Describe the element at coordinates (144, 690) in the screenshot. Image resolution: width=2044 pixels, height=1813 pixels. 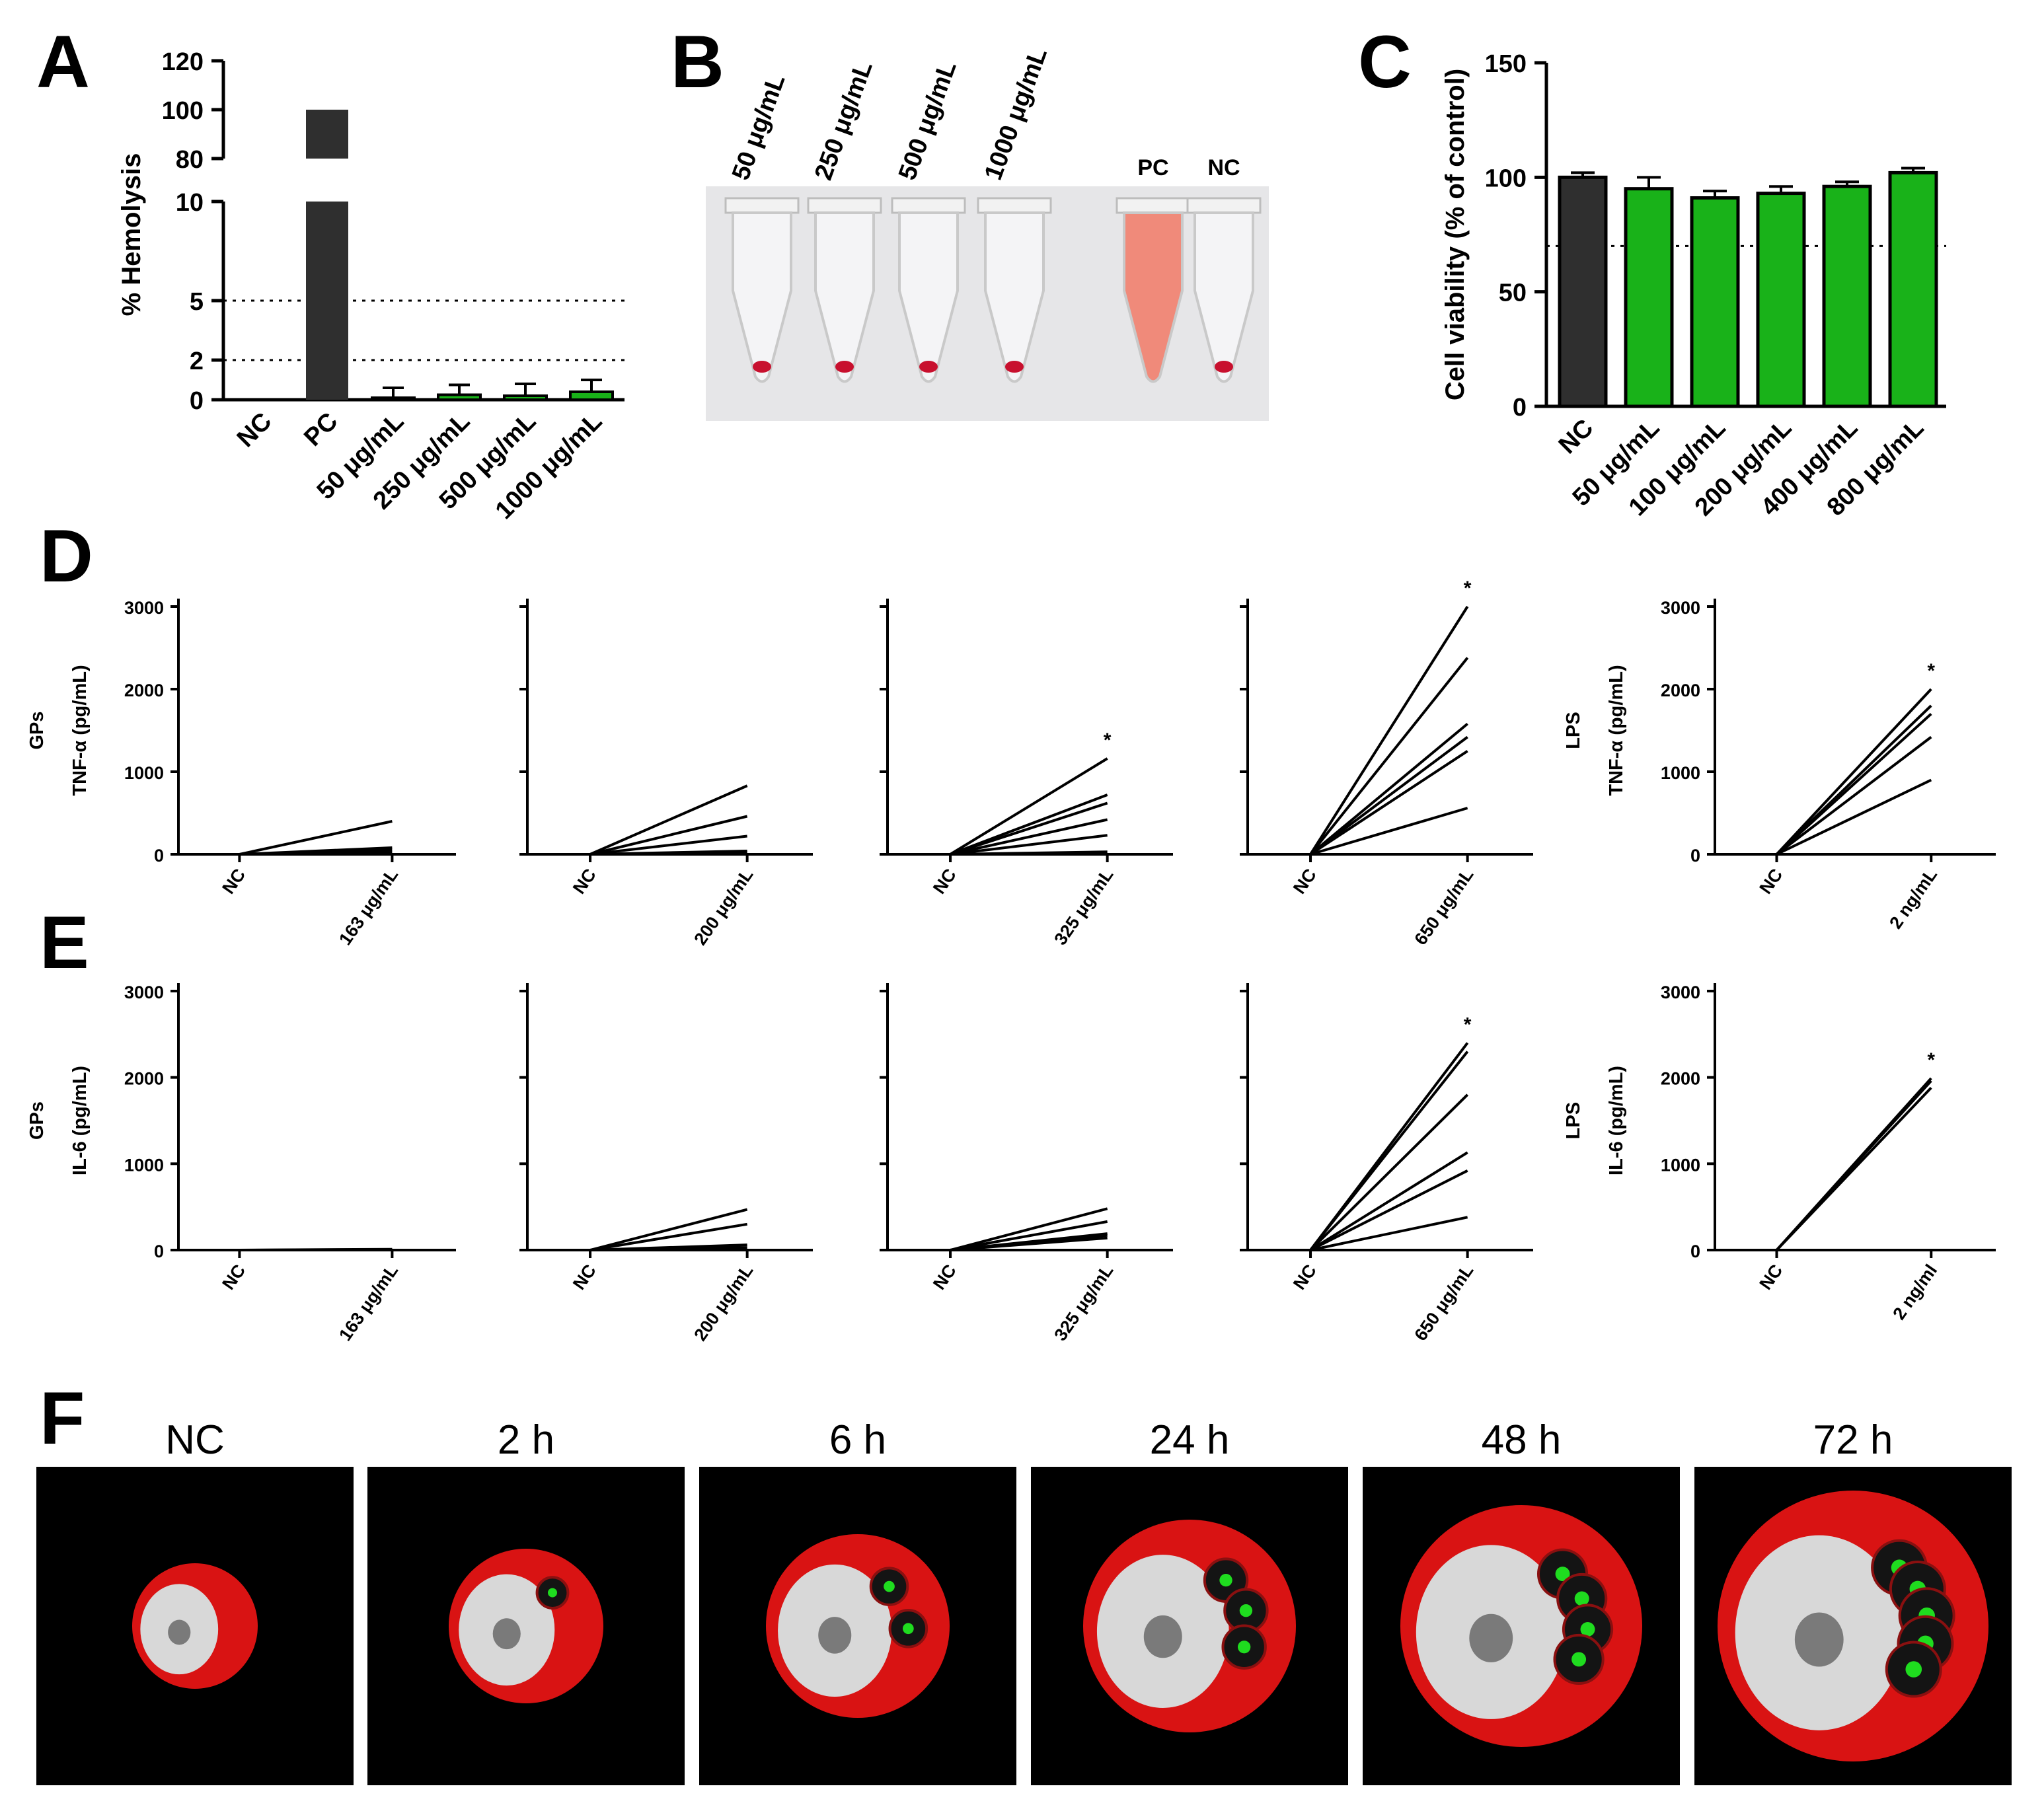
I see `d-y-tick-label: 2000` at that location.